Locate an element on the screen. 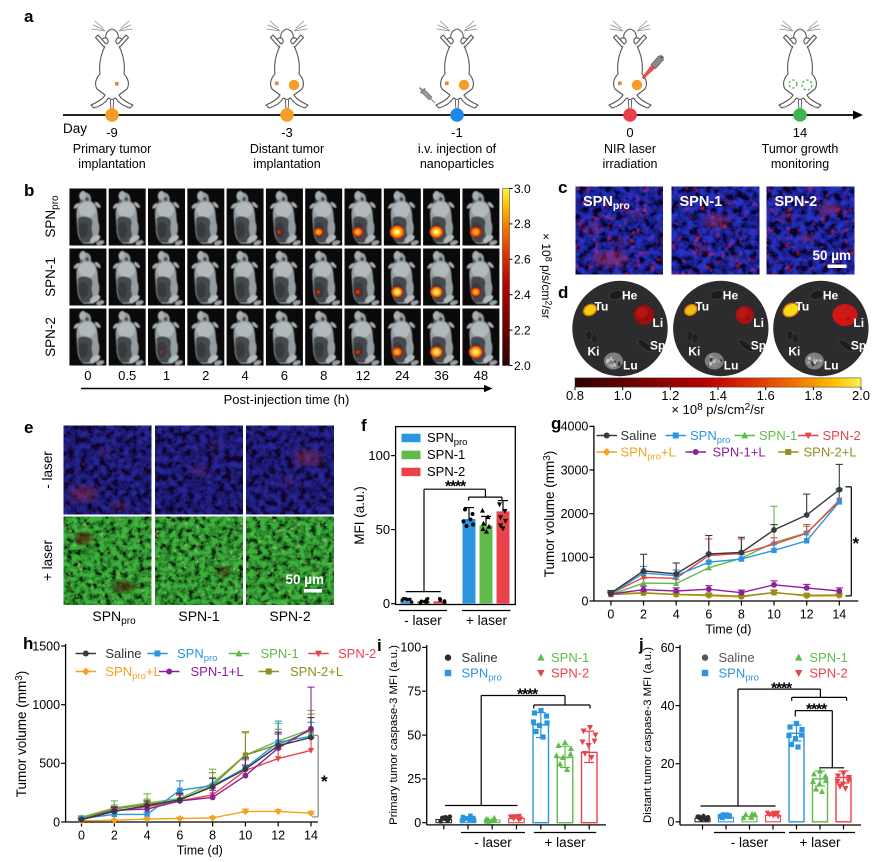  svg-text: a is located at coordinates (29, 16).